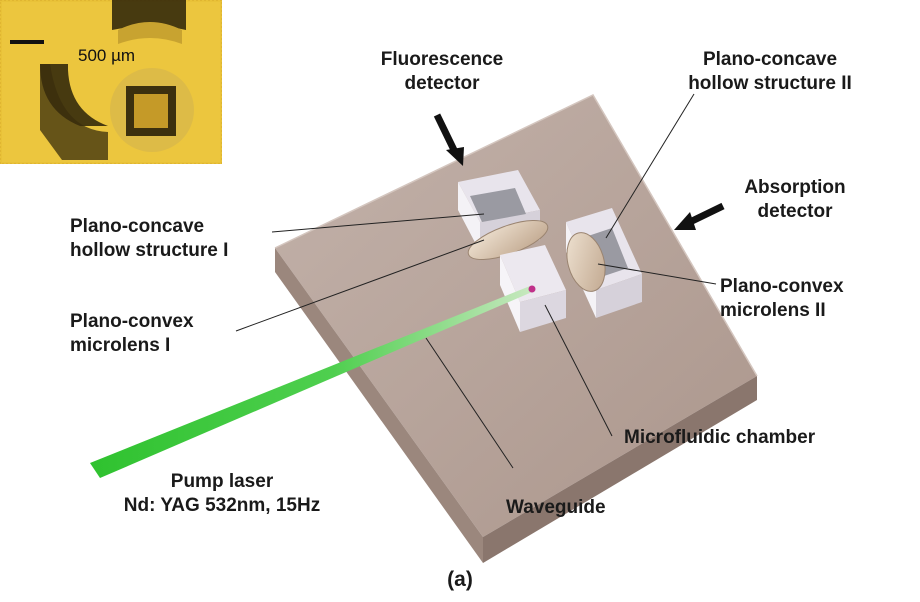 This screenshot has width=920, height=602. I want to click on label-microfluidic-chamber: Microfluidic chamber, so click(720, 437).